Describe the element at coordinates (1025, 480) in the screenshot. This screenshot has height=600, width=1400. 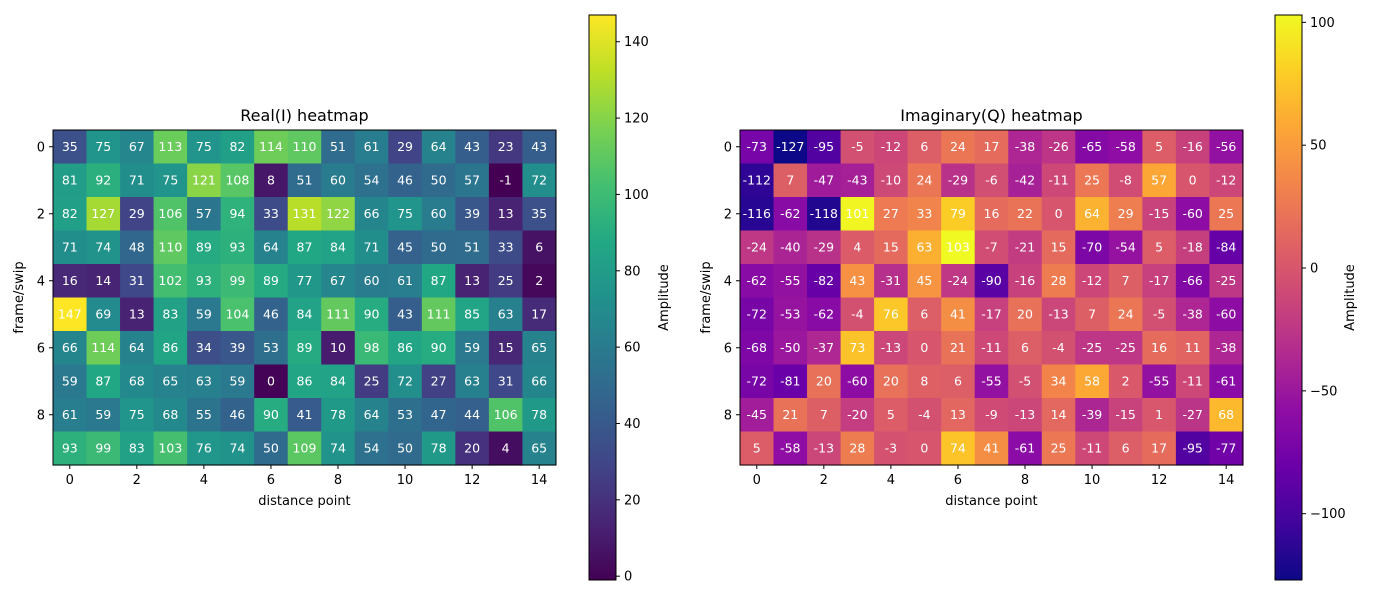
I see `x-tick-label: 8` at that location.